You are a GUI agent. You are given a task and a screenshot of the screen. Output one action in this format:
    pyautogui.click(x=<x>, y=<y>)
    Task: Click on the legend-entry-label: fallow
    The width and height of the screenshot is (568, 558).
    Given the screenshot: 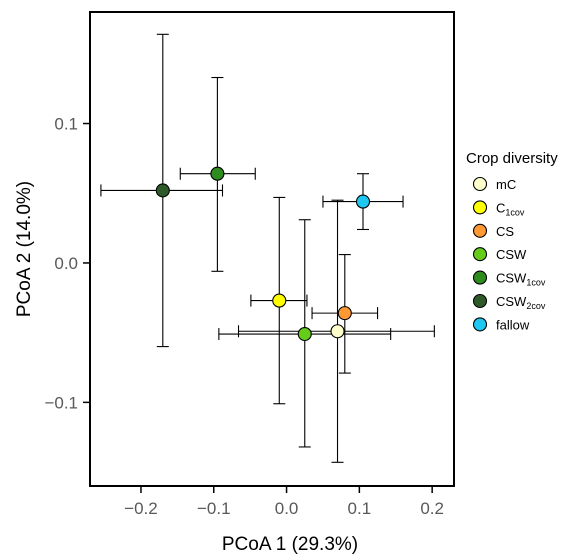 What is the action you would take?
    pyautogui.click(x=513, y=324)
    